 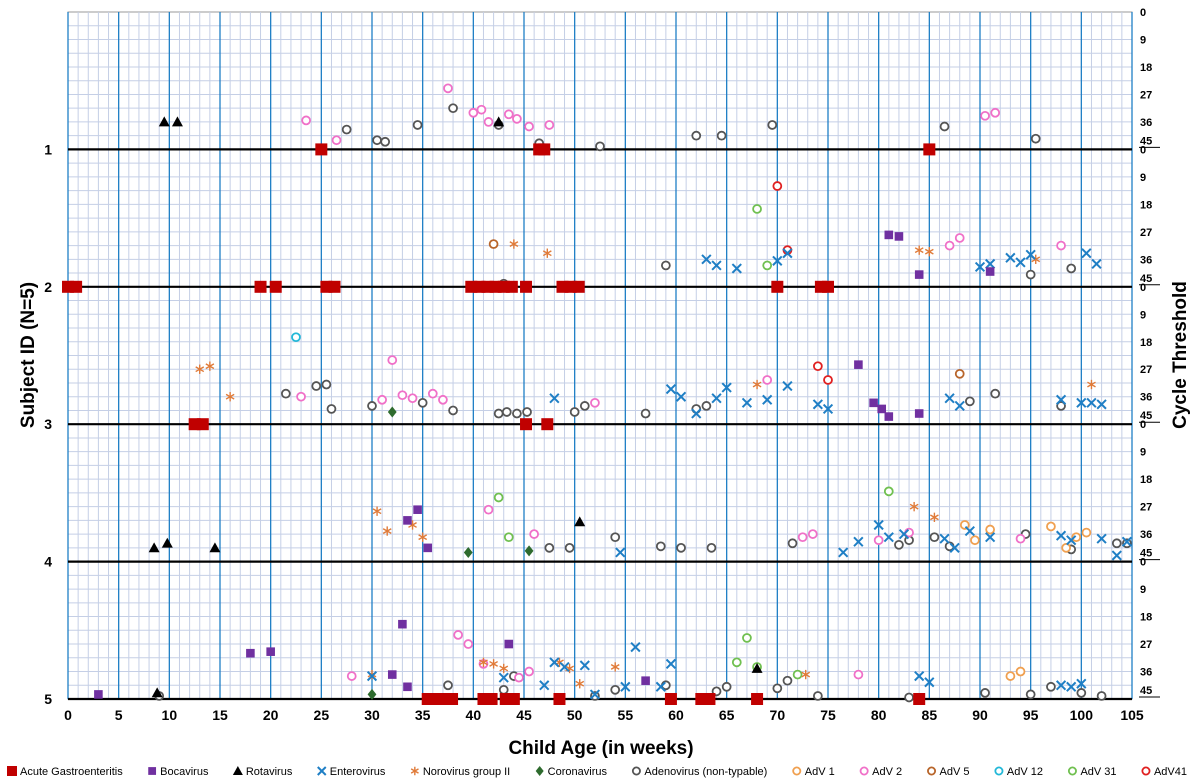 I want to click on legend-swatch-coronavirus, so click(x=539, y=771).